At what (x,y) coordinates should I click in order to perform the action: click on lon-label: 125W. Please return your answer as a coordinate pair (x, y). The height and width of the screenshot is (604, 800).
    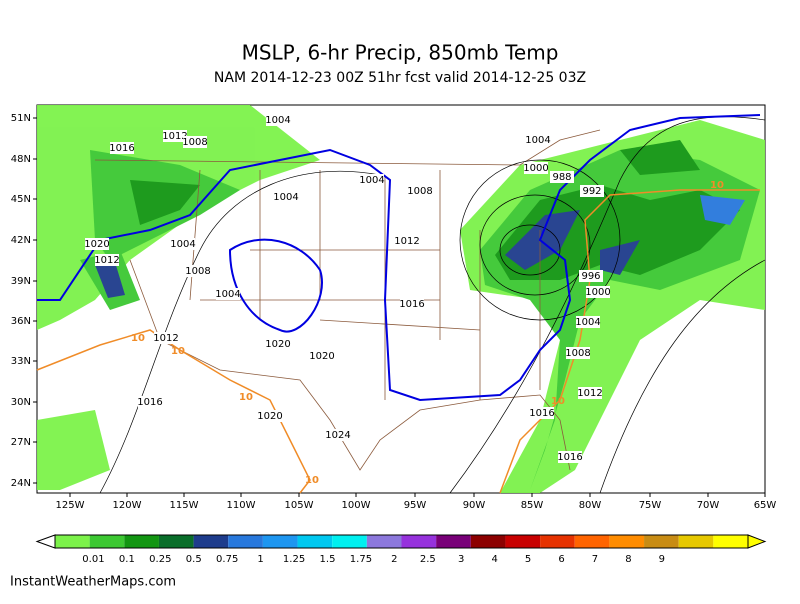
    Looking at the image, I should click on (70, 505).